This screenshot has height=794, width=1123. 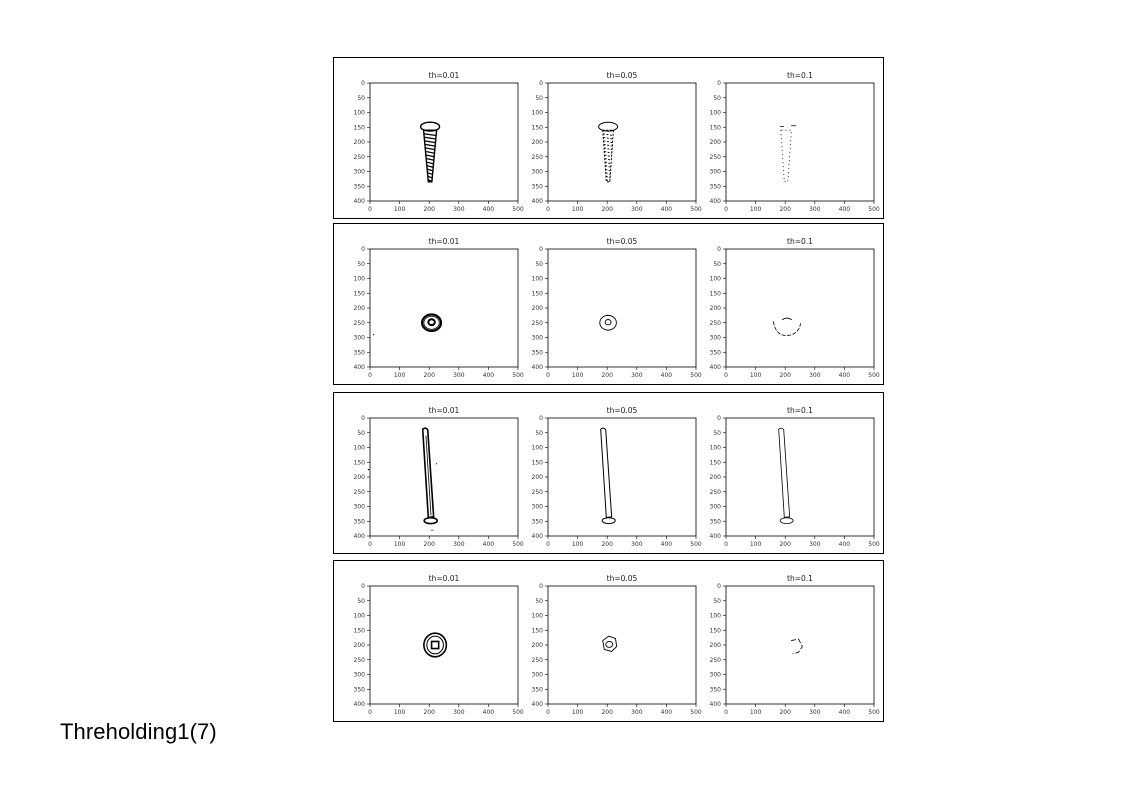 What do you see at coordinates (800, 241) in the screenshot?
I see `panel-title: th=0.1` at bounding box center [800, 241].